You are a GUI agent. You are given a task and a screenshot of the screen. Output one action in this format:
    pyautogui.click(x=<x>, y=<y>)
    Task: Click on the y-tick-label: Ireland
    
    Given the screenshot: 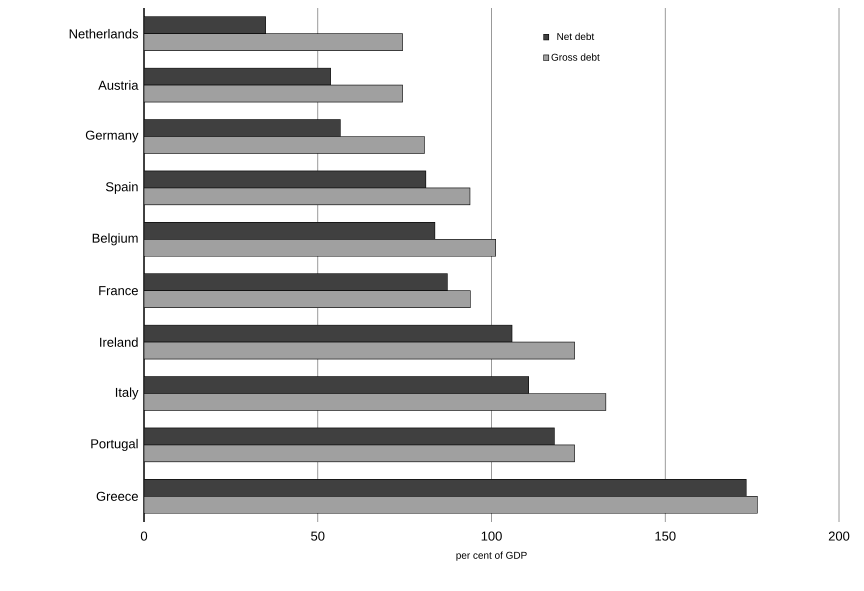 What is the action you would take?
    pyautogui.click(x=119, y=342)
    